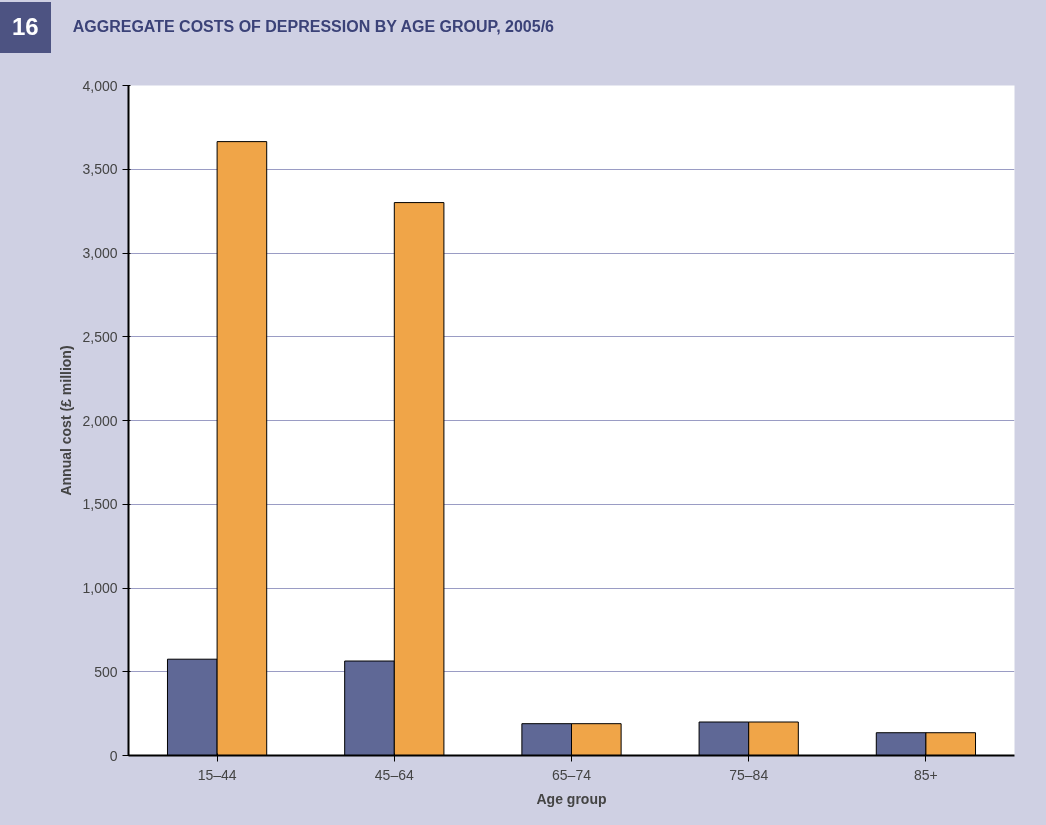 This screenshot has width=1046, height=825. Describe the element at coordinates (100, 504) in the screenshot. I see `y-tick-label: 1,500` at that location.